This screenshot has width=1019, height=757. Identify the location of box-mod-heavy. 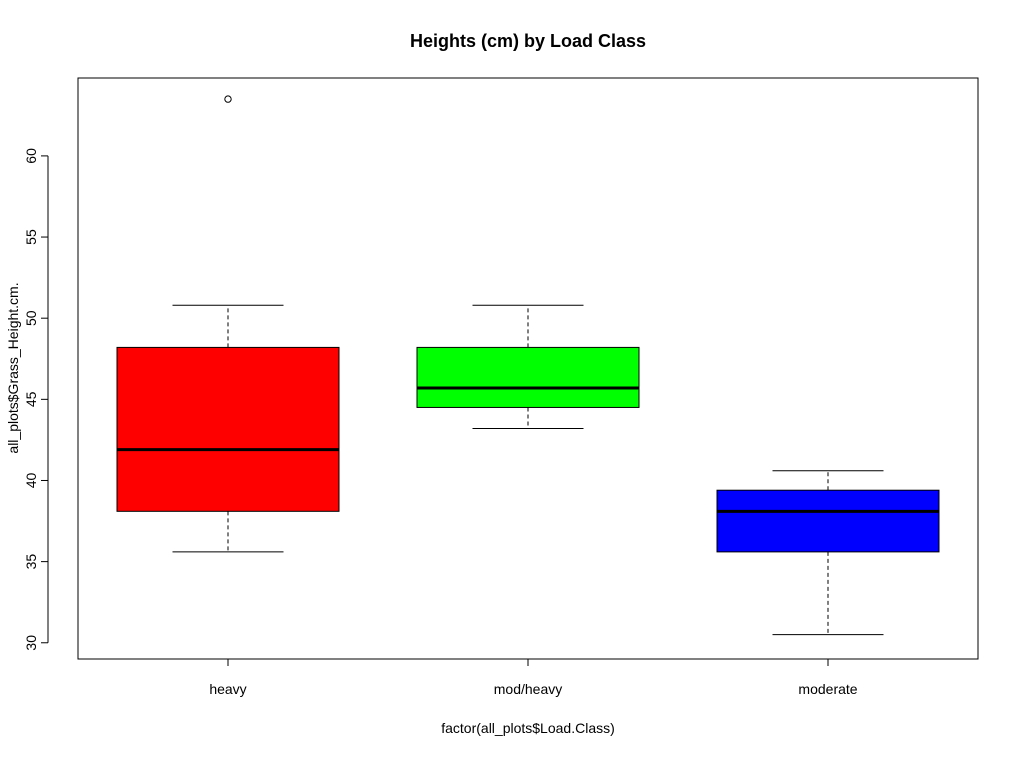
(528, 377).